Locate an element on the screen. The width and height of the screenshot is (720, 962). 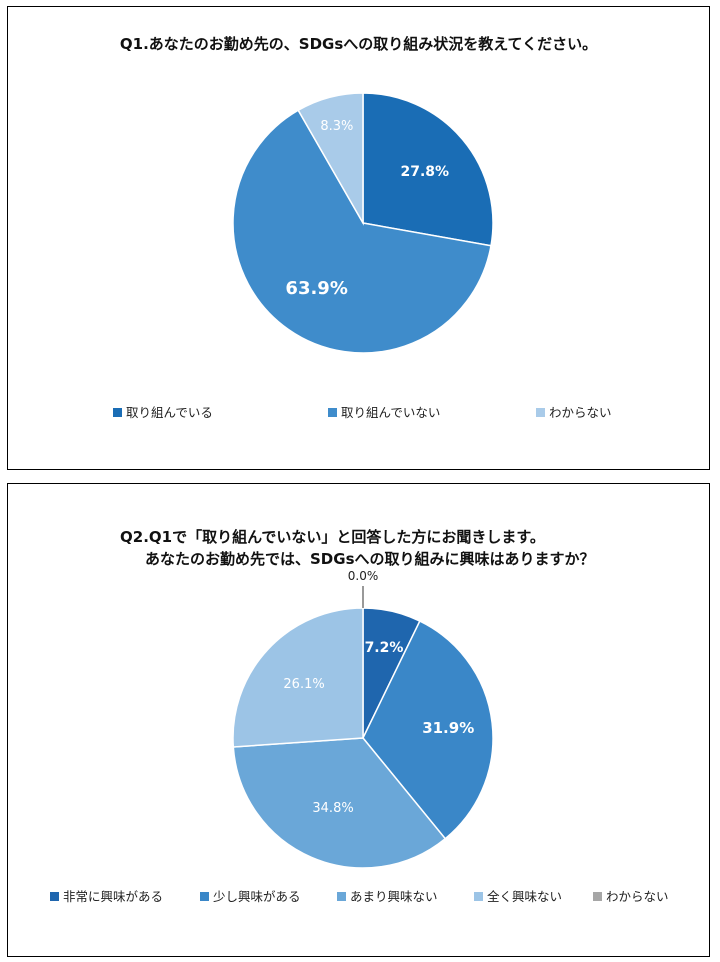
data-label-2: 63.9% is located at coordinates (316, 288).